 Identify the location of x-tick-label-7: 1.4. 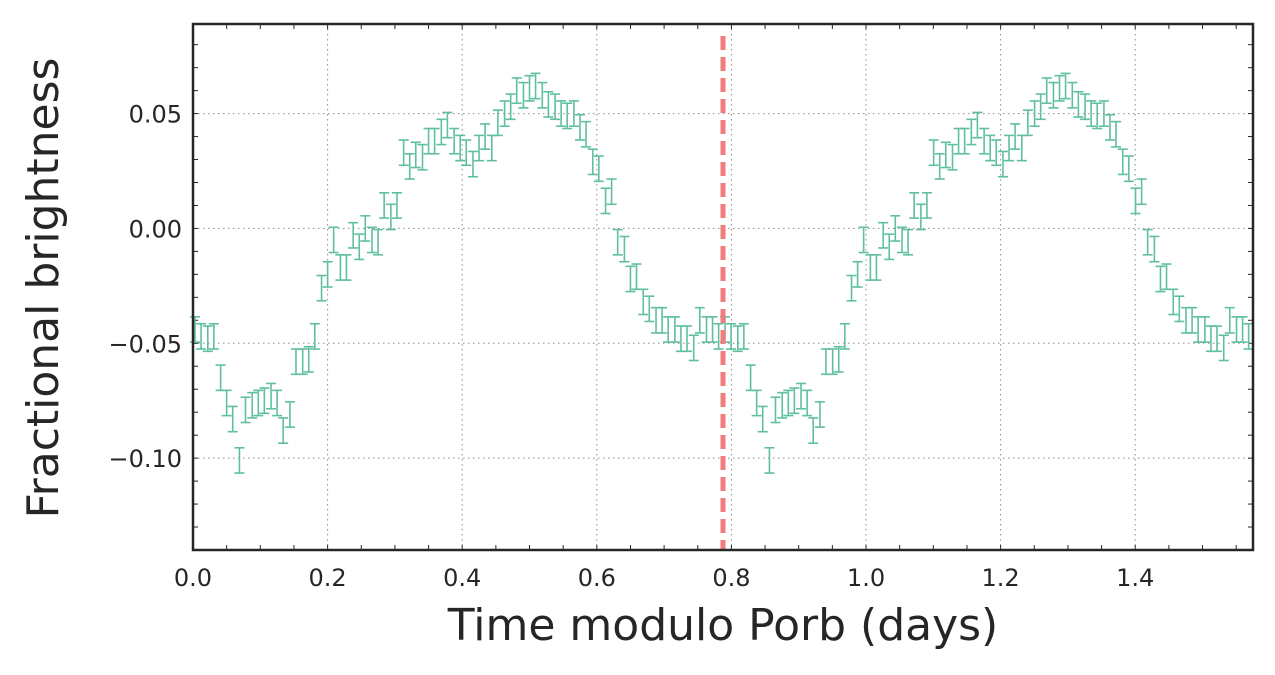
(1135, 578).